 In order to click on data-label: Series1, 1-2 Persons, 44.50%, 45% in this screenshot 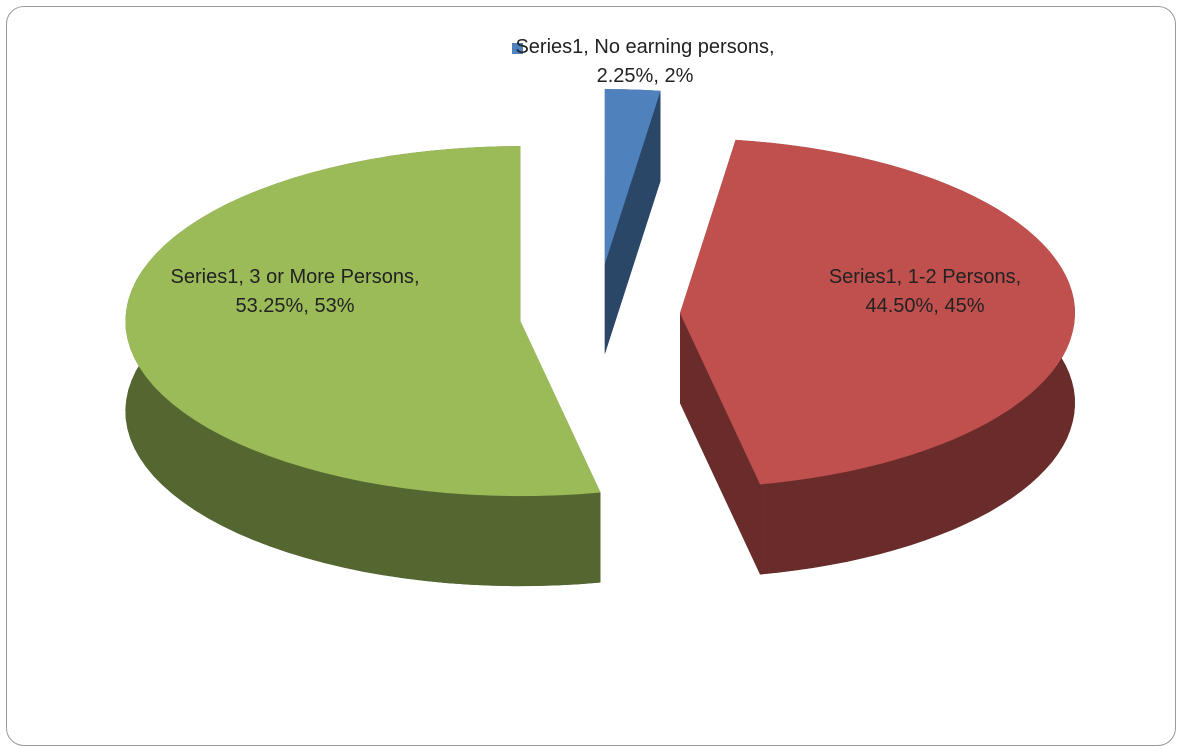, I will do `click(925, 291)`.